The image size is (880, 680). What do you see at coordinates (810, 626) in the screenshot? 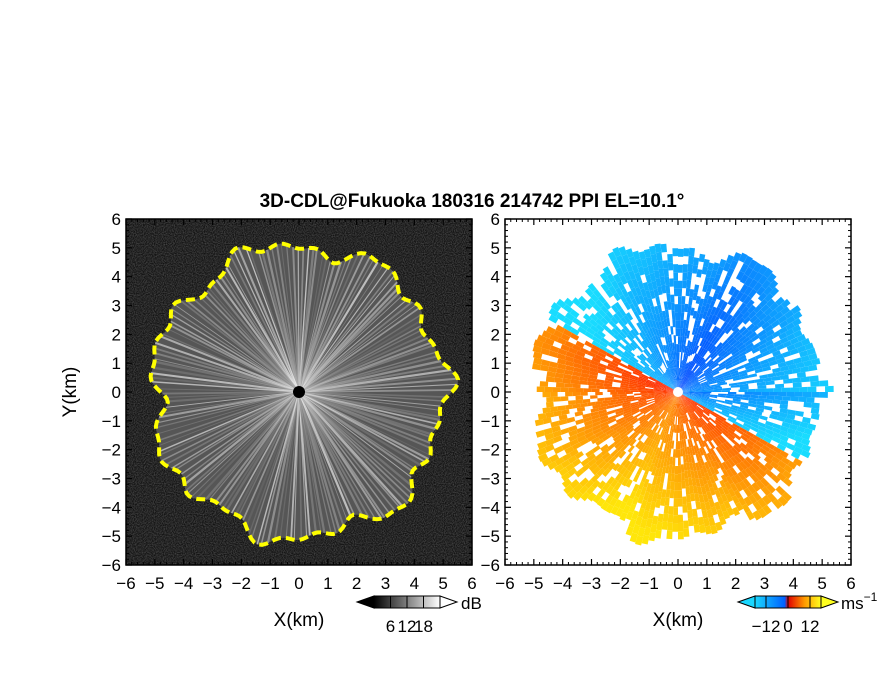
I see `velocity-colorbar-tick-label: 12` at bounding box center [810, 626].